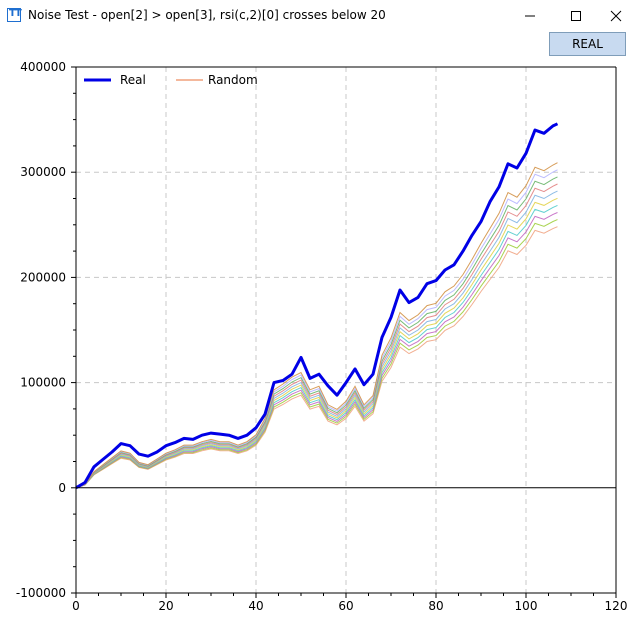  What do you see at coordinates (435, 606) in the screenshot?
I see `x-tick-label: 80` at bounding box center [435, 606].